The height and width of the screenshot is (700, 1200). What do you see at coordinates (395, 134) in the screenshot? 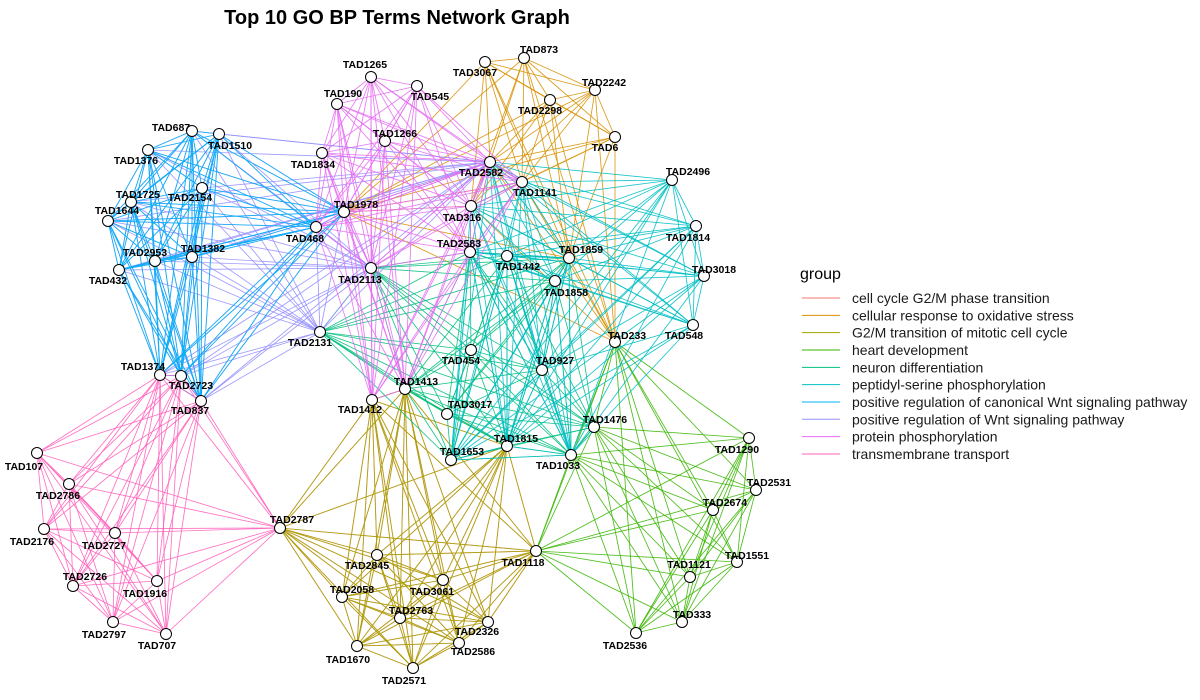
I see `node-label: TAD1266` at bounding box center [395, 134].